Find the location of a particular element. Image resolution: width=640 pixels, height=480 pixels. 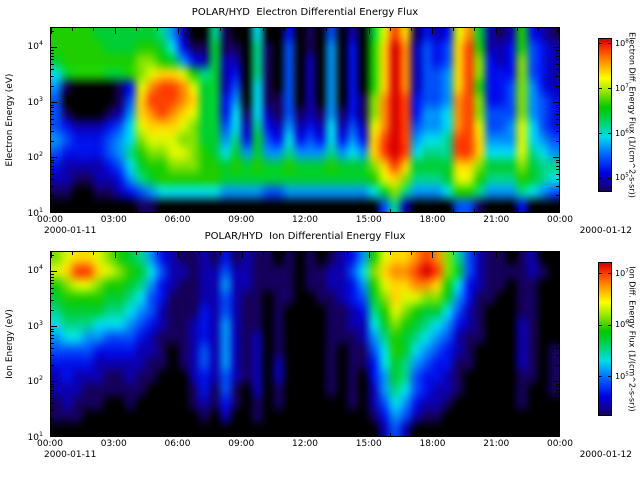

colorbar-tick-label: 10⁶ is located at coordinates (622, 324).